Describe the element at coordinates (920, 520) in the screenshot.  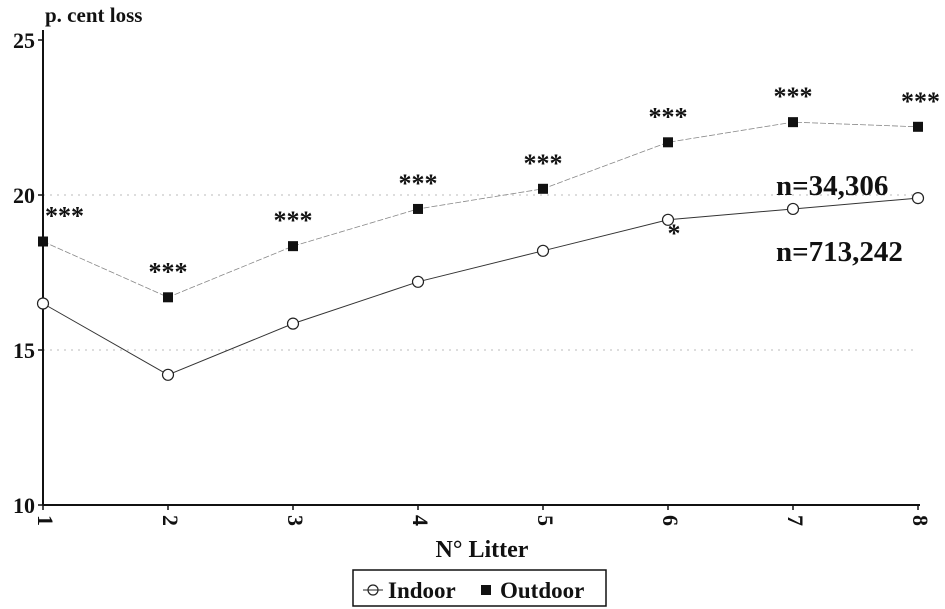
I see `x-tick-label-7: 8` at that location.